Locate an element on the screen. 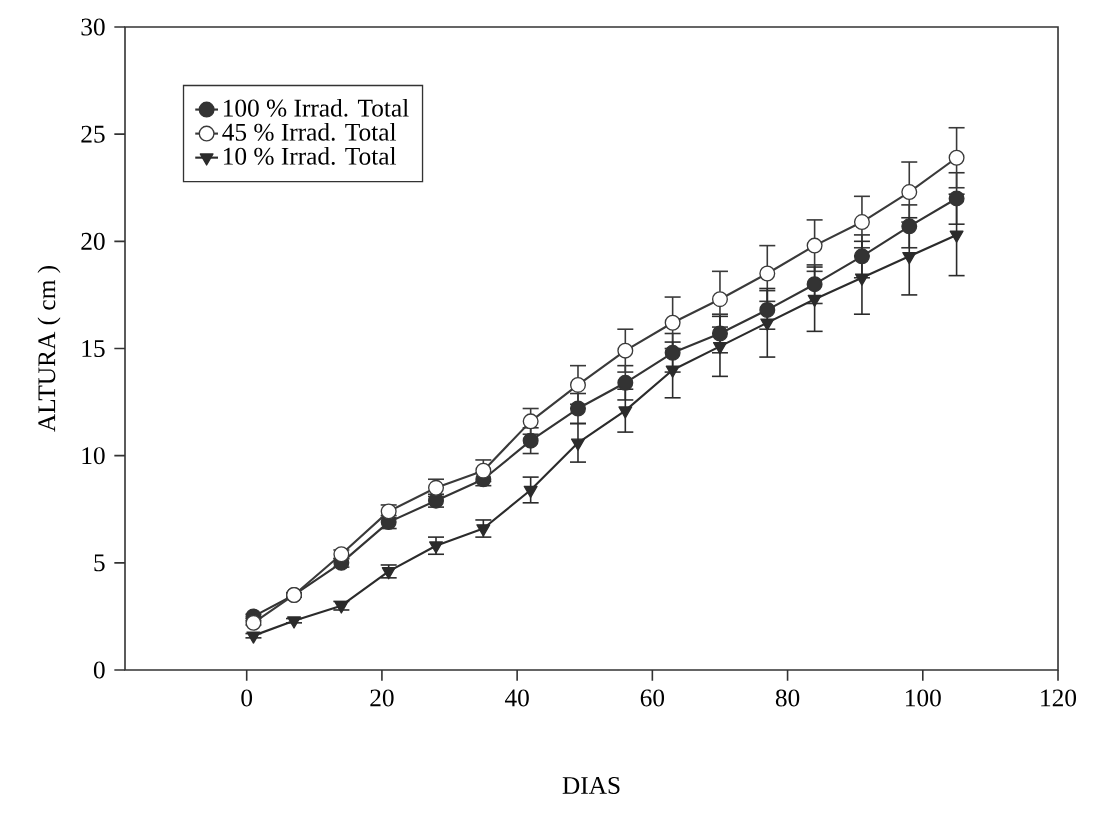 The height and width of the screenshot is (839, 1102). x-tick-label: 100 is located at coordinates (923, 698).